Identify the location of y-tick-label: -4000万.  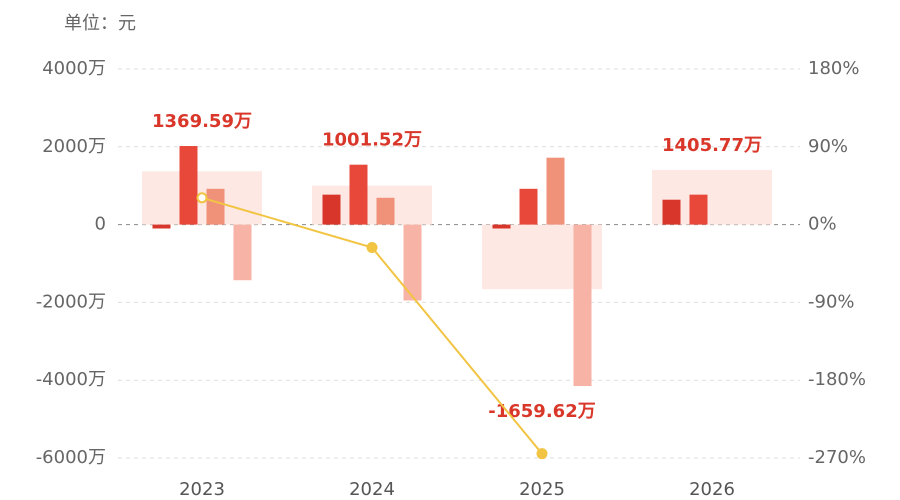
(71, 379).